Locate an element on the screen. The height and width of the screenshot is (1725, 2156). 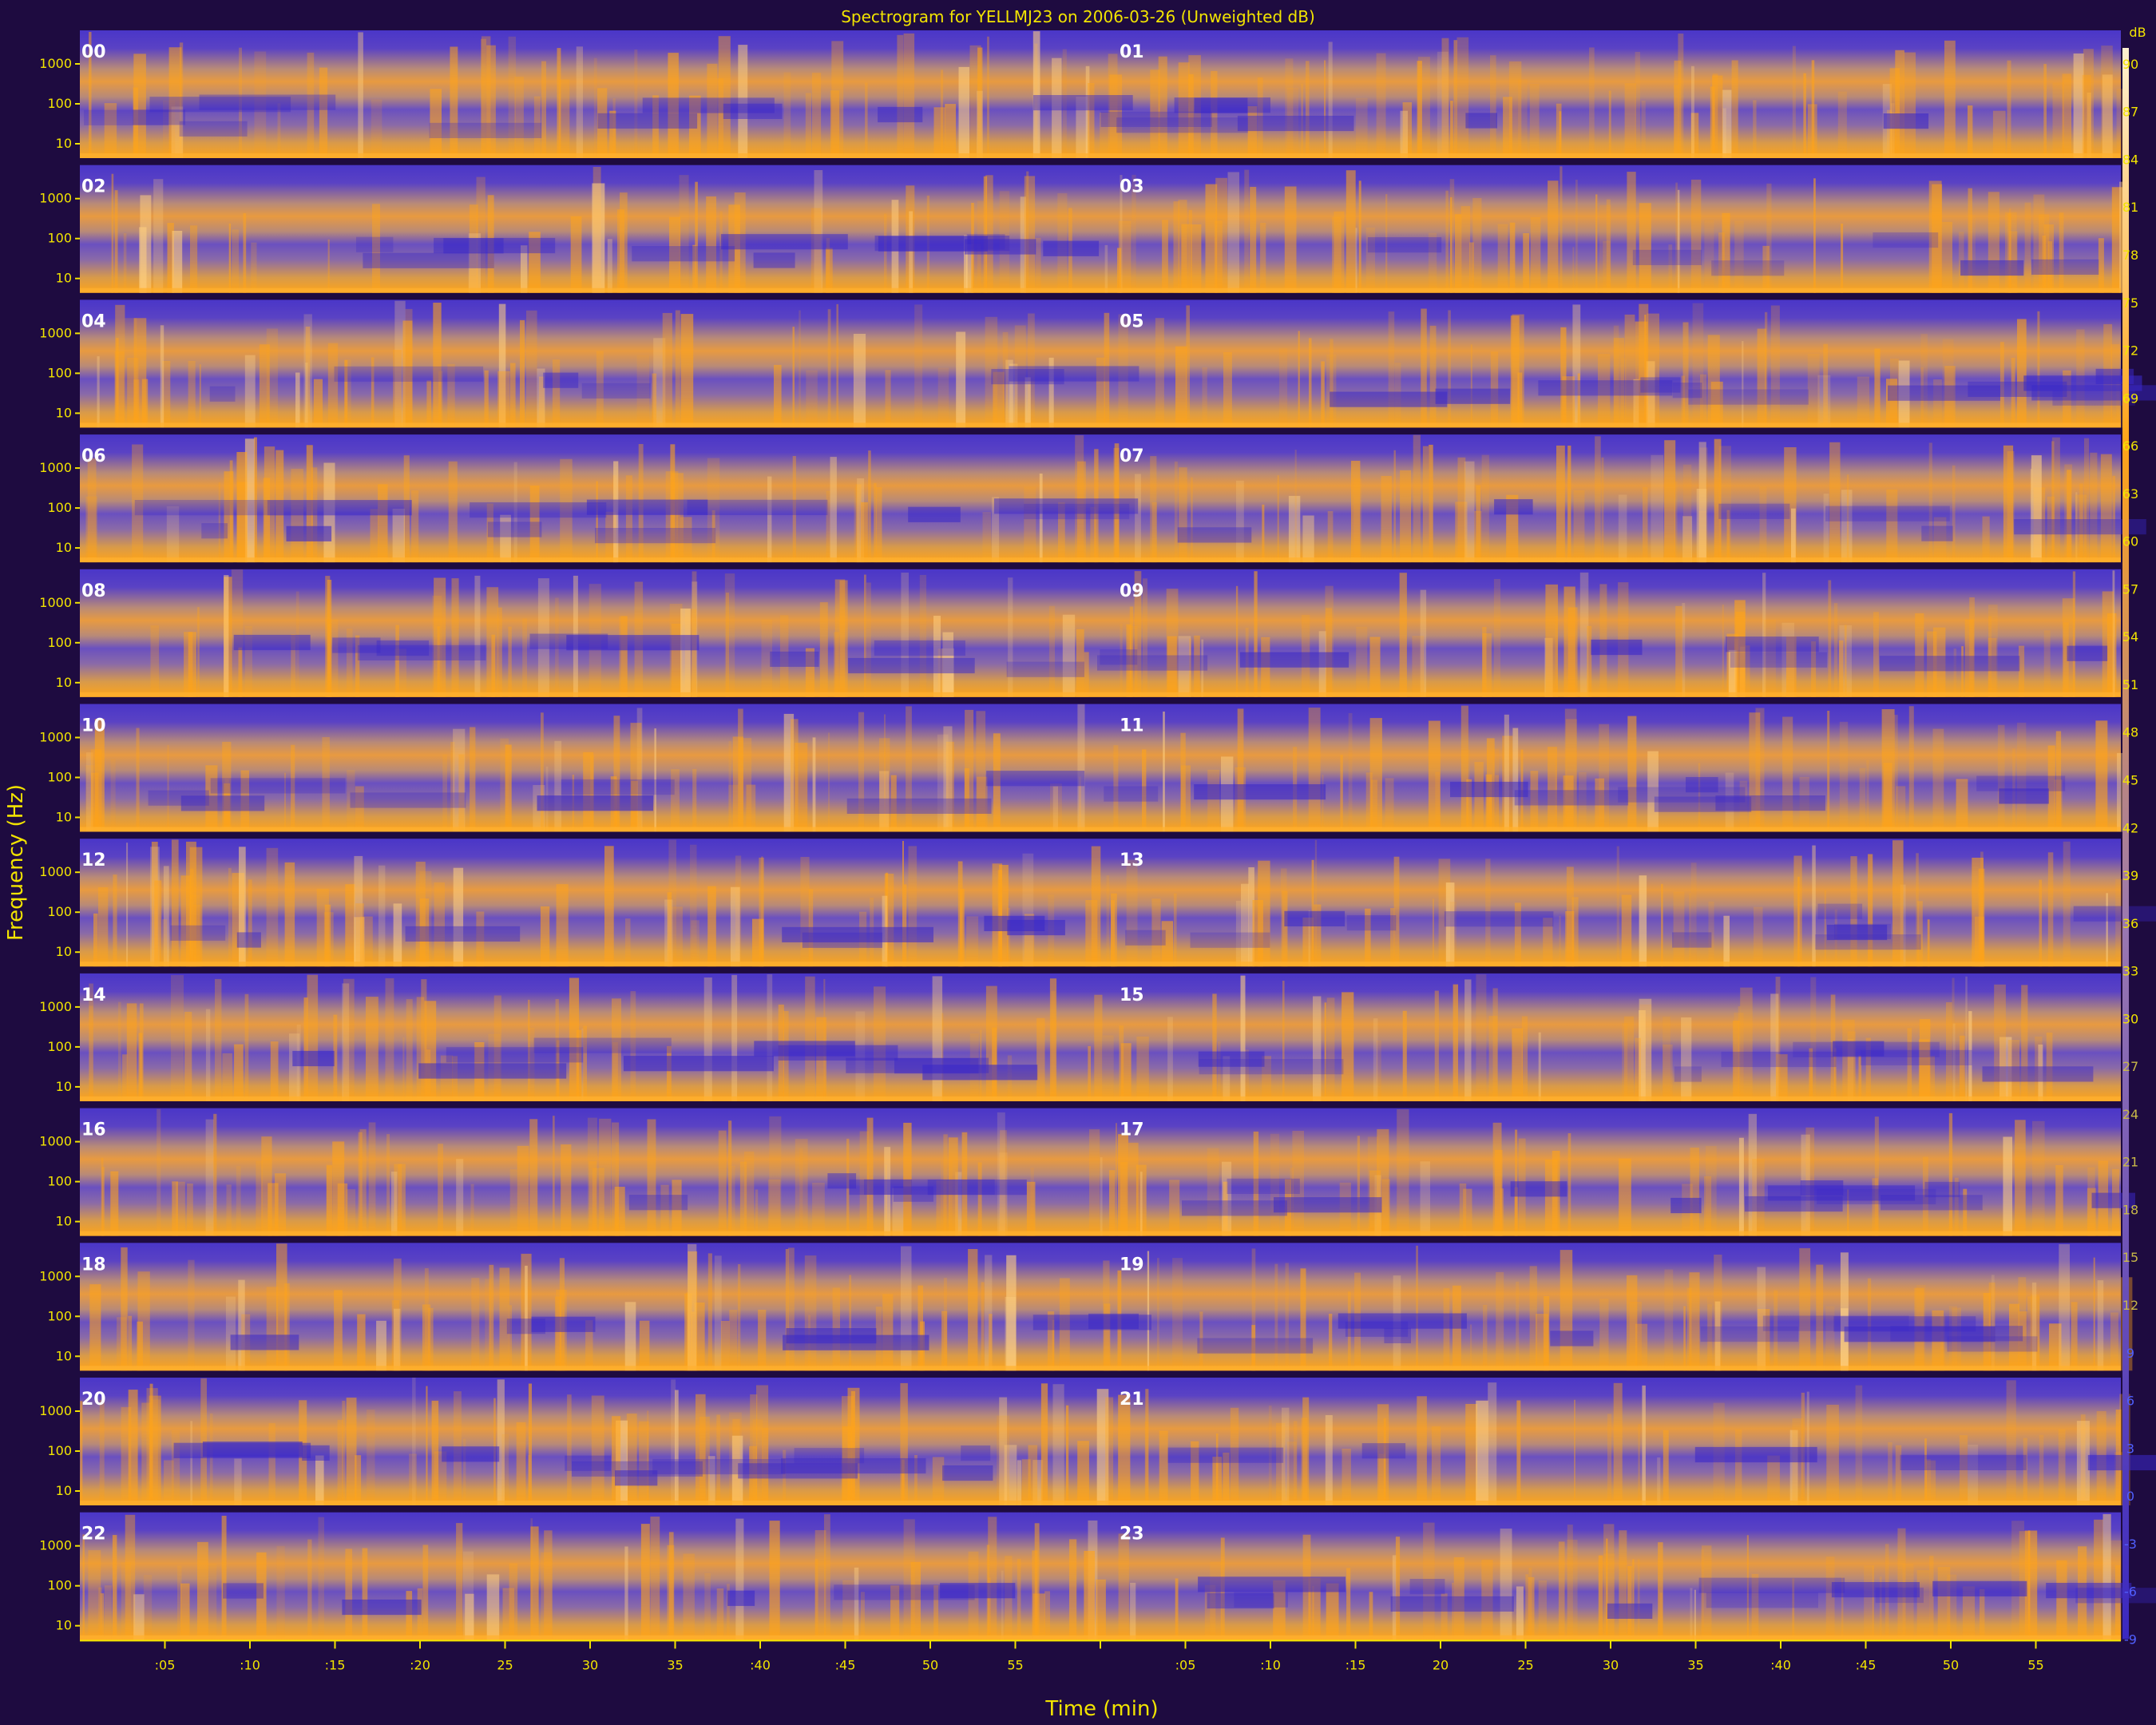
spectrogram-band is located at coordinates (1100, 1307).